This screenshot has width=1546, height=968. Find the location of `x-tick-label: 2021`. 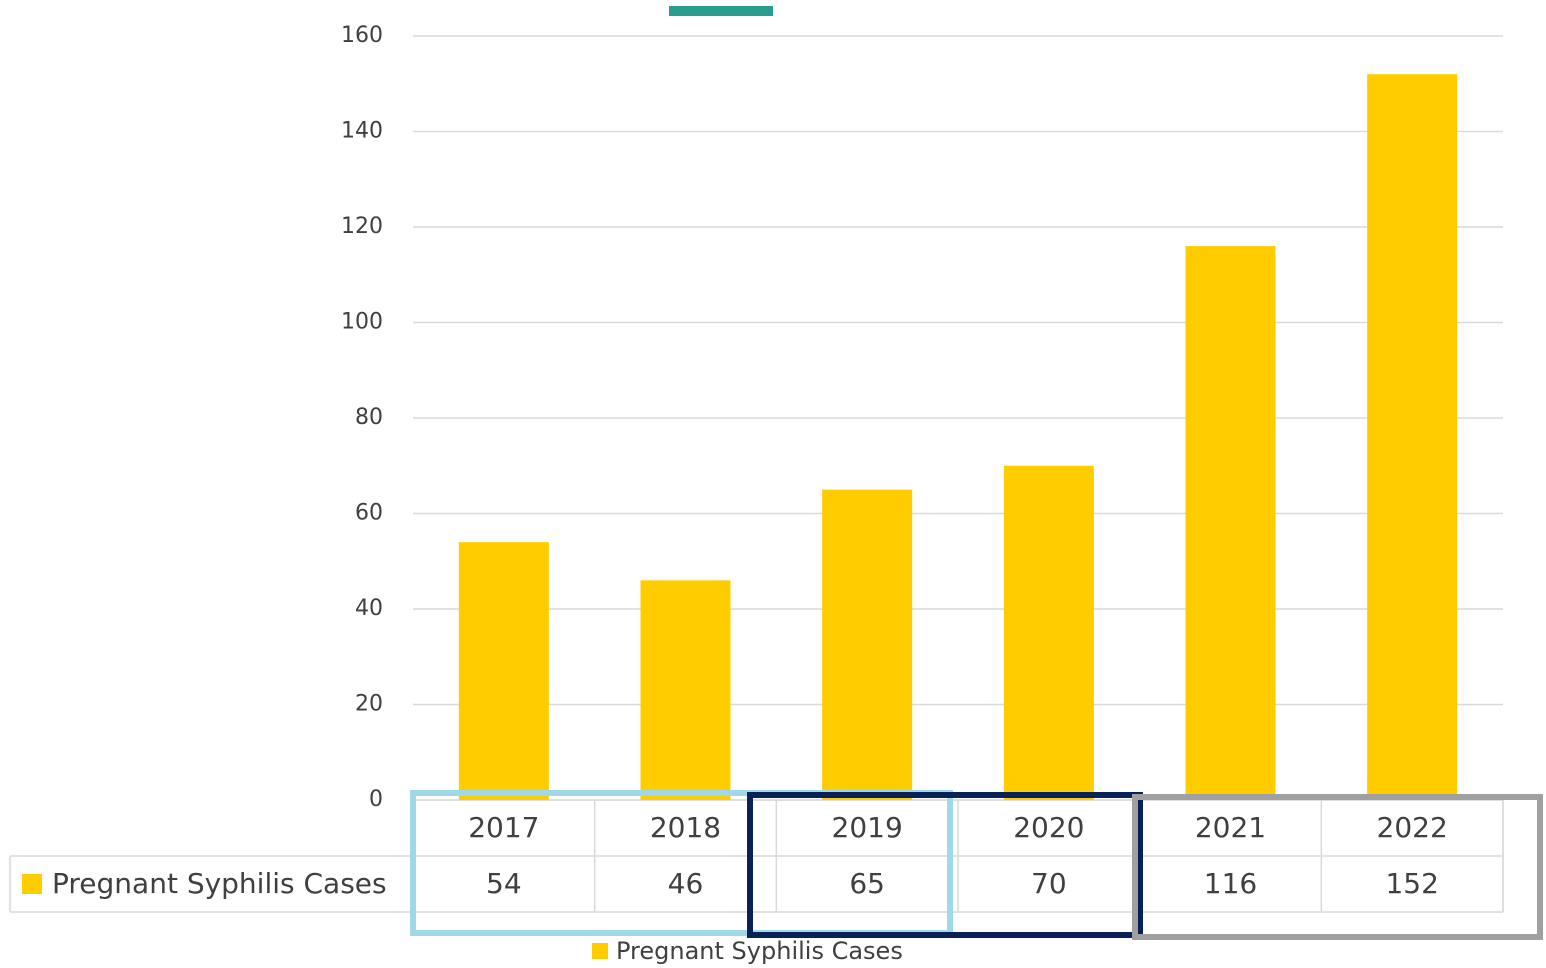

x-tick-label: 2021 is located at coordinates (1230, 827).